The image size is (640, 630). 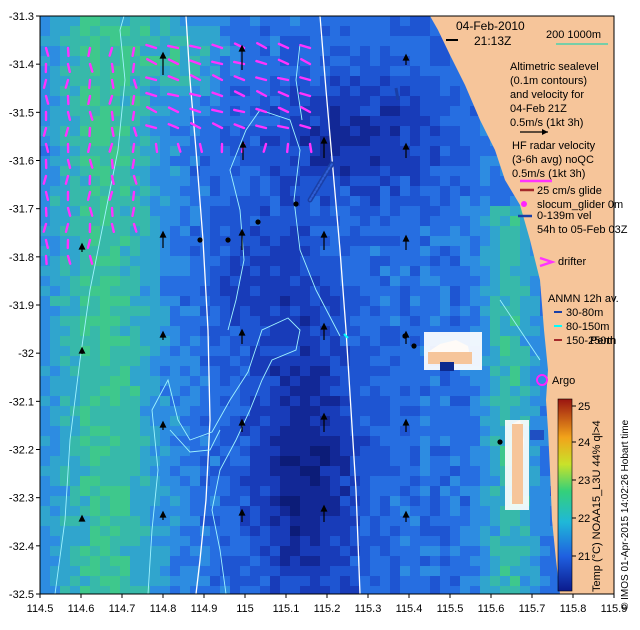 What do you see at coordinates (569, 191) in the screenshot?
I see `glider-line-1: 25 cm/s glide` at bounding box center [569, 191].